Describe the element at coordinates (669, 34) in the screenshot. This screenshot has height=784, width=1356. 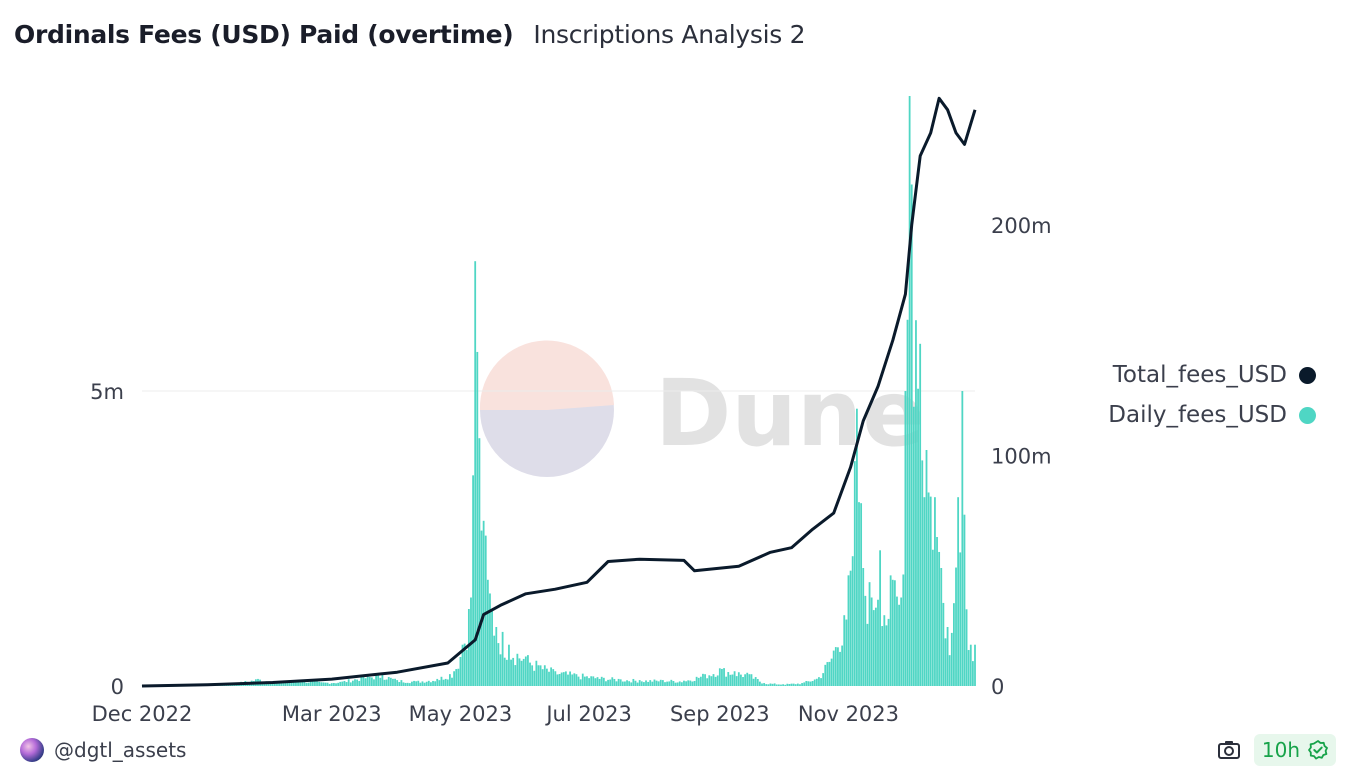
I see `query-name: Inscriptions Analysis 2` at that location.